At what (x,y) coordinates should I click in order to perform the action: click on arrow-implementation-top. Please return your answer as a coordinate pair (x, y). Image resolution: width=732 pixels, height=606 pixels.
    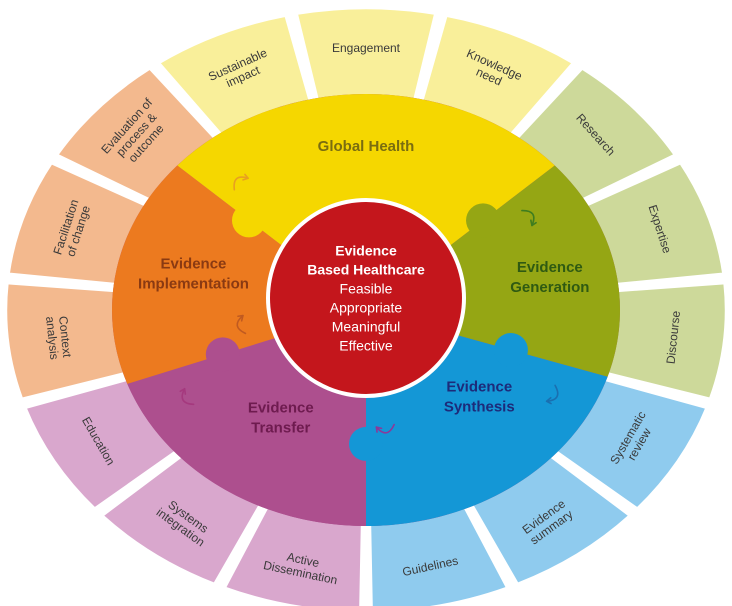
    Looking at the image, I should click on (241, 182).